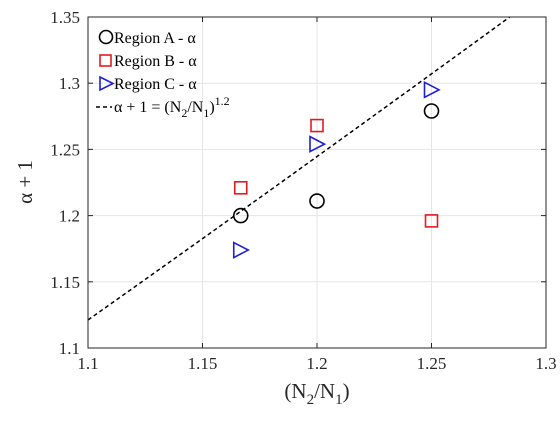 The height and width of the screenshot is (421, 560). What do you see at coordinates (69, 83) in the screenshot?
I see `y-tick-label: 1.3` at bounding box center [69, 83].